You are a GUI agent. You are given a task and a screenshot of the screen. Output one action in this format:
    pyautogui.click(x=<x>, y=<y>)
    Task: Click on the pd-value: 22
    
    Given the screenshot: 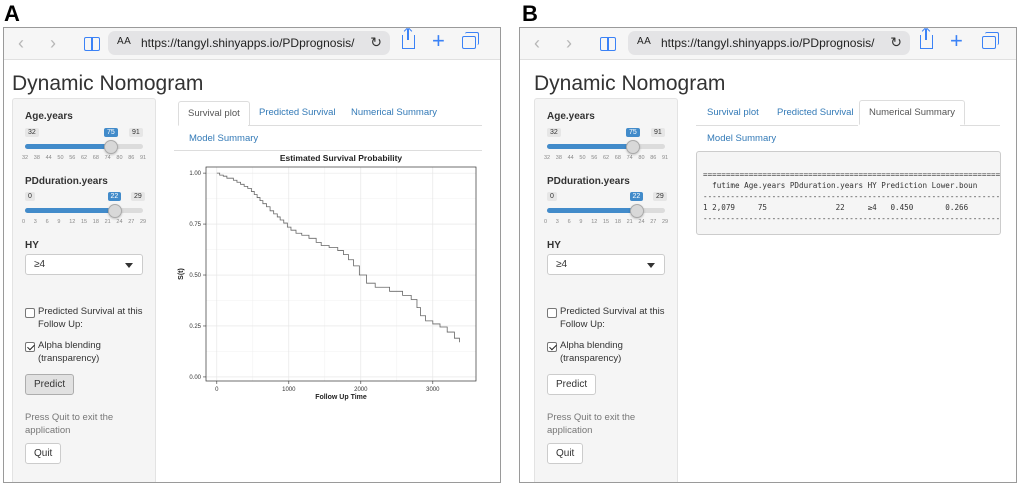 What is the action you would take?
    pyautogui.click(x=636, y=196)
    